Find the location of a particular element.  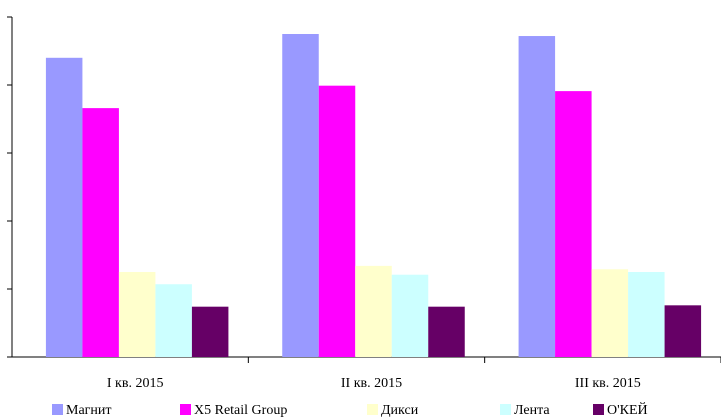

legend-label: X5 Retail Group is located at coordinates (240, 410).